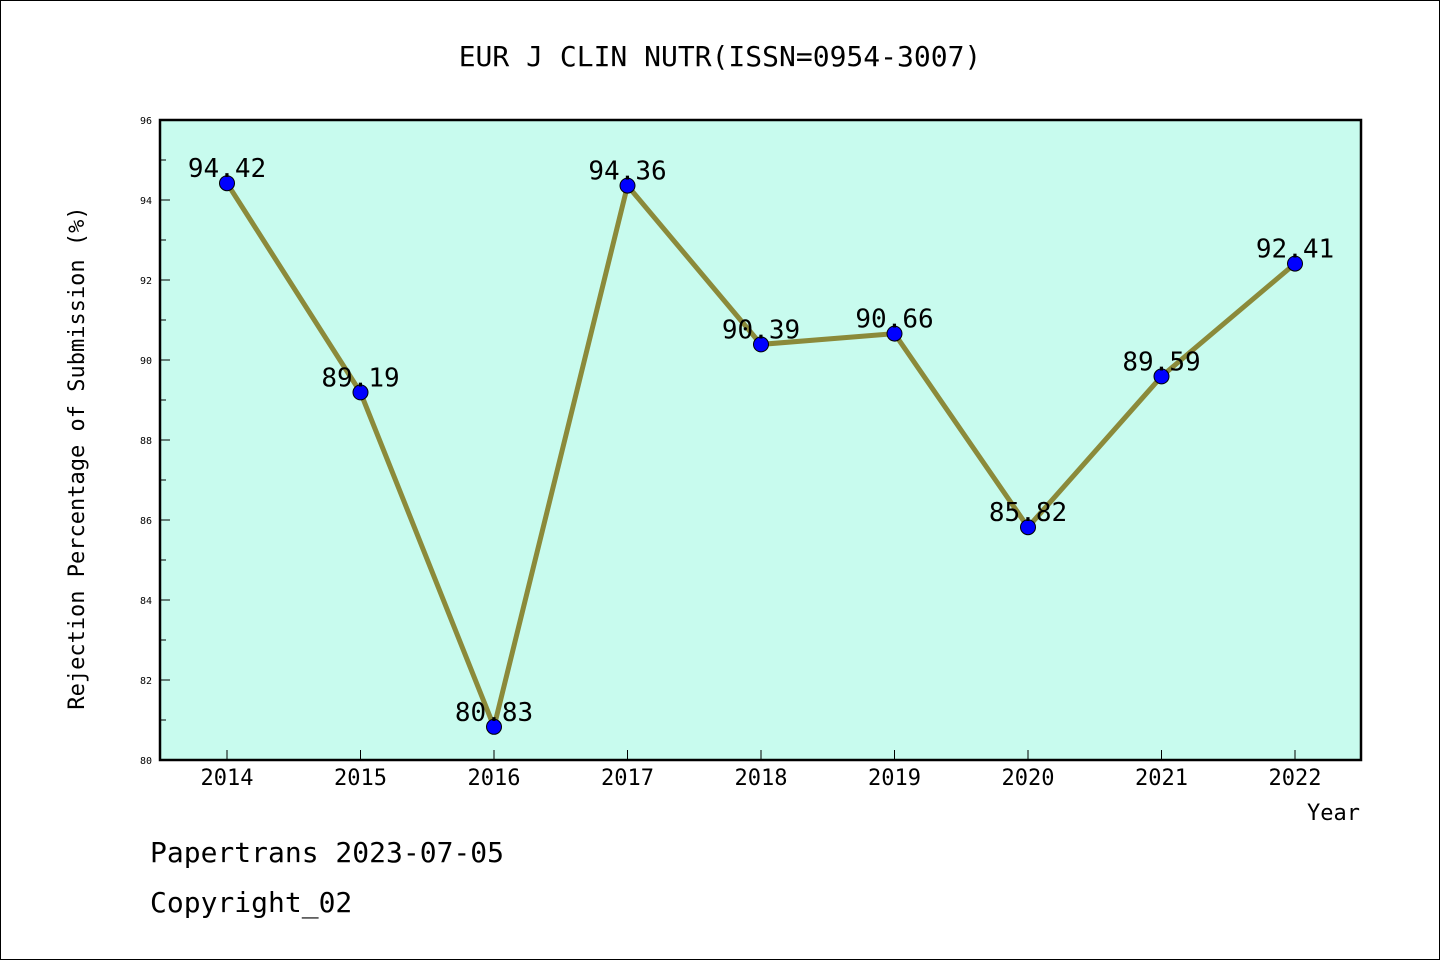  Describe the element at coordinates (894, 333) in the screenshot. I see `data-point-2019` at that location.